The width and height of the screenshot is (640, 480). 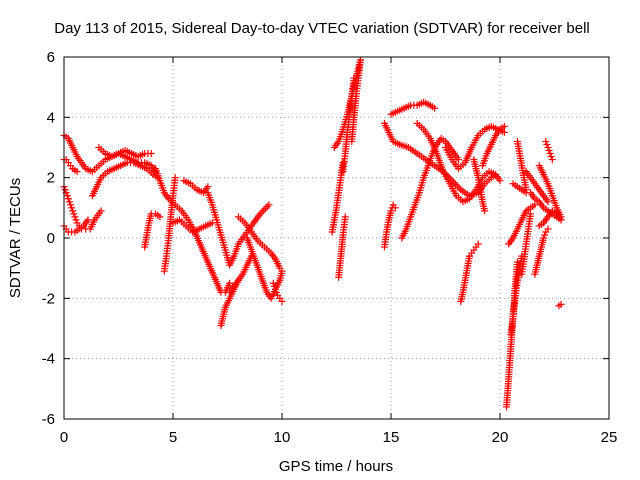 What do you see at coordinates (500, 437) in the screenshot?
I see `x-tick-label: 20` at bounding box center [500, 437].